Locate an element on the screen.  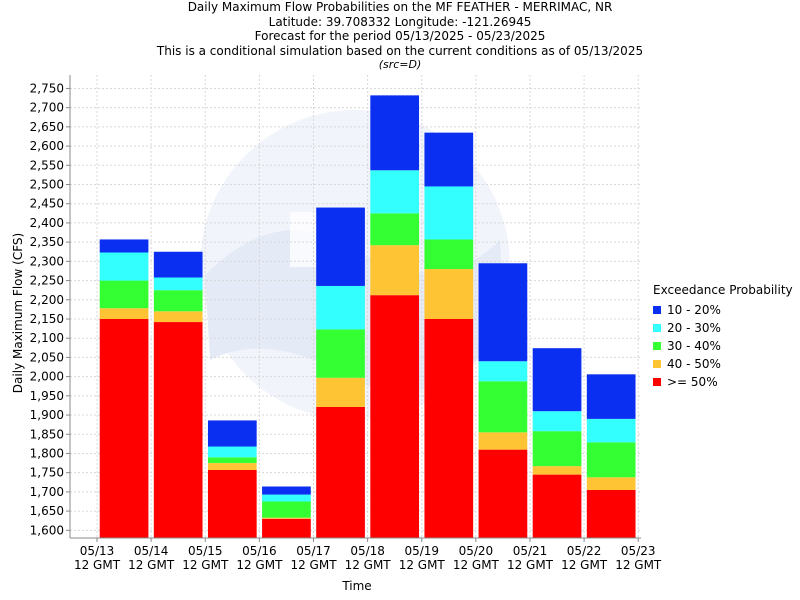
x-tick-label-date: 05/23 is located at coordinates (638, 551).